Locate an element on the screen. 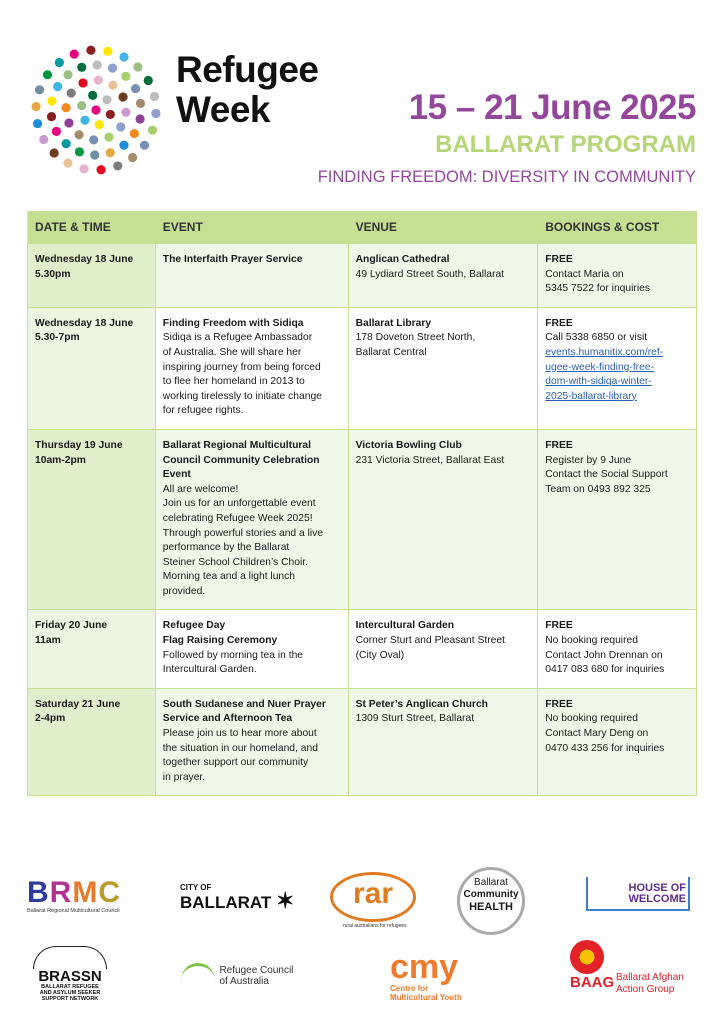 Image resolution: width=724 pixels, height=1024 pixels. event-description: of Australia. She will share her is located at coordinates (232, 352).